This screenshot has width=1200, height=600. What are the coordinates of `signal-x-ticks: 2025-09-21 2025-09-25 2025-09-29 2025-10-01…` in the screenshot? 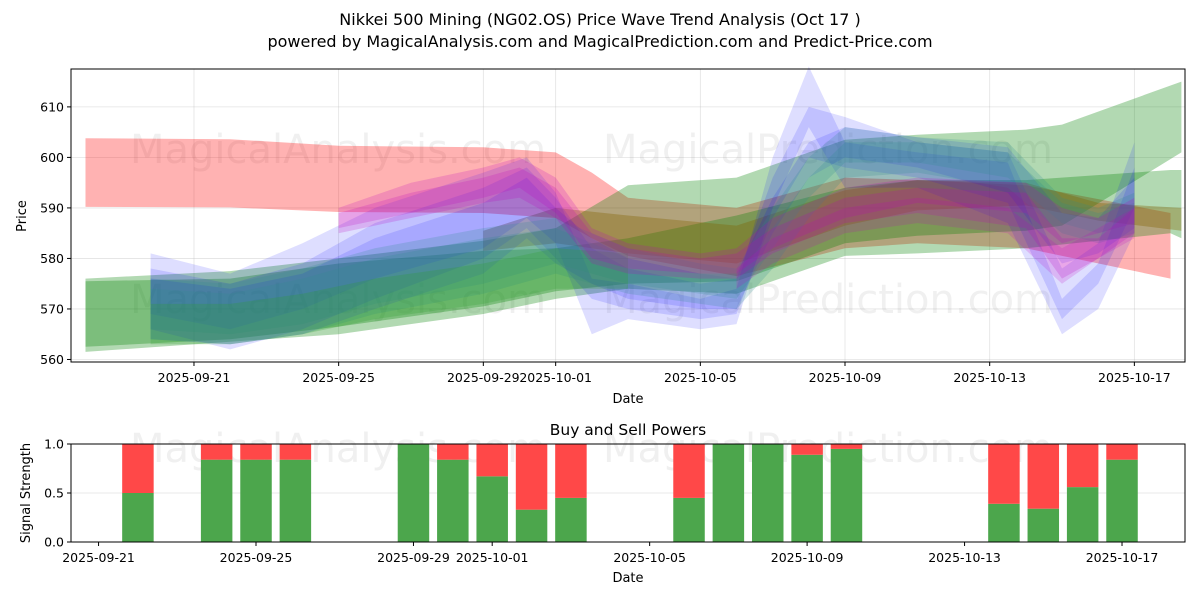 It's located at (610, 553).